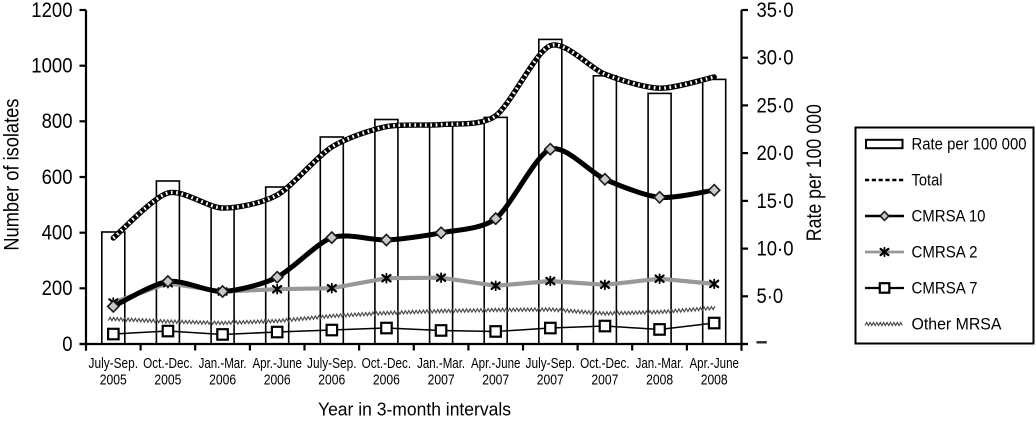 This screenshot has width=1036, height=428. Describe the element at coordinates (775, 11) in the screenshot. I see `svg-text: 35·0` at that location.